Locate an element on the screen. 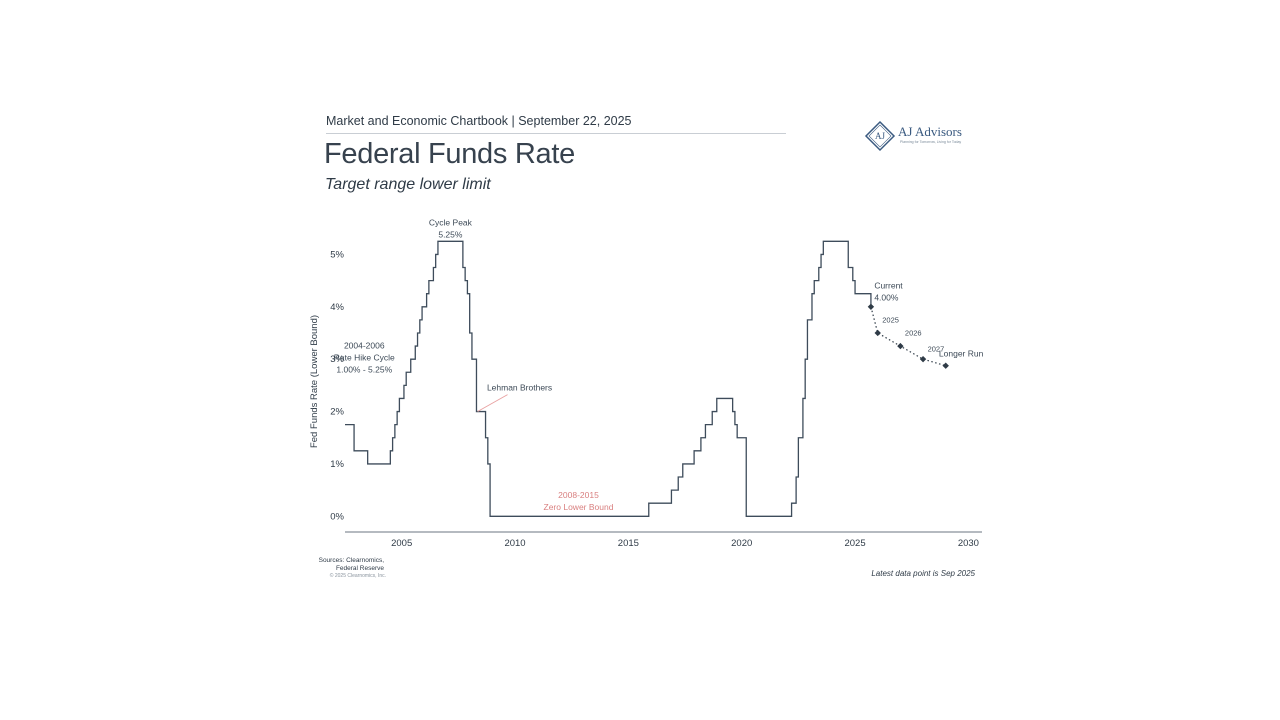 This screenshot has width=1280, height=720. x-tick-label: 2025 is located at coordinates (854, 543).